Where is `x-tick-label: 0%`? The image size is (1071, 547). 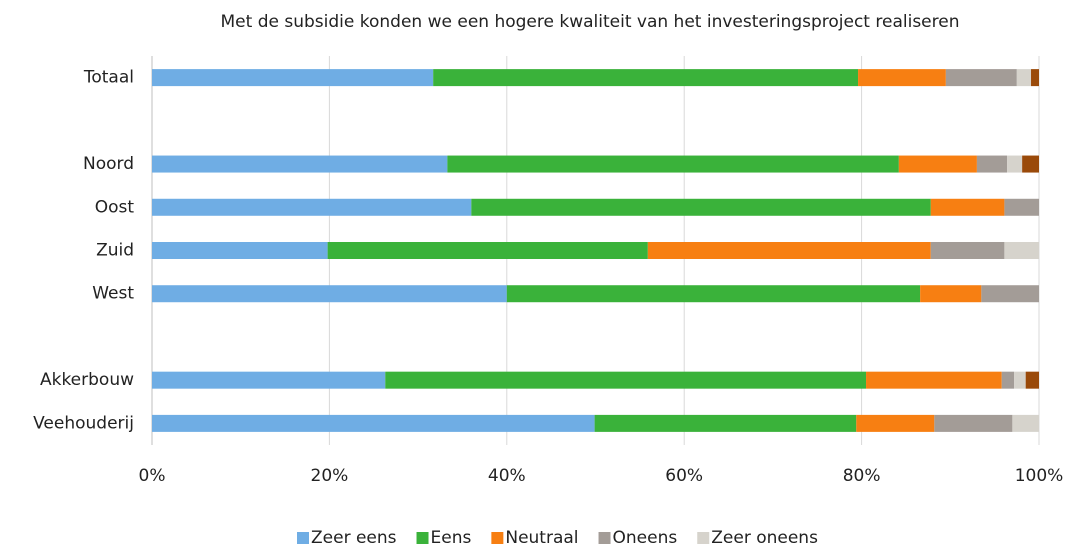
x-tick-label: 0% is located at coordinates (152, 476).